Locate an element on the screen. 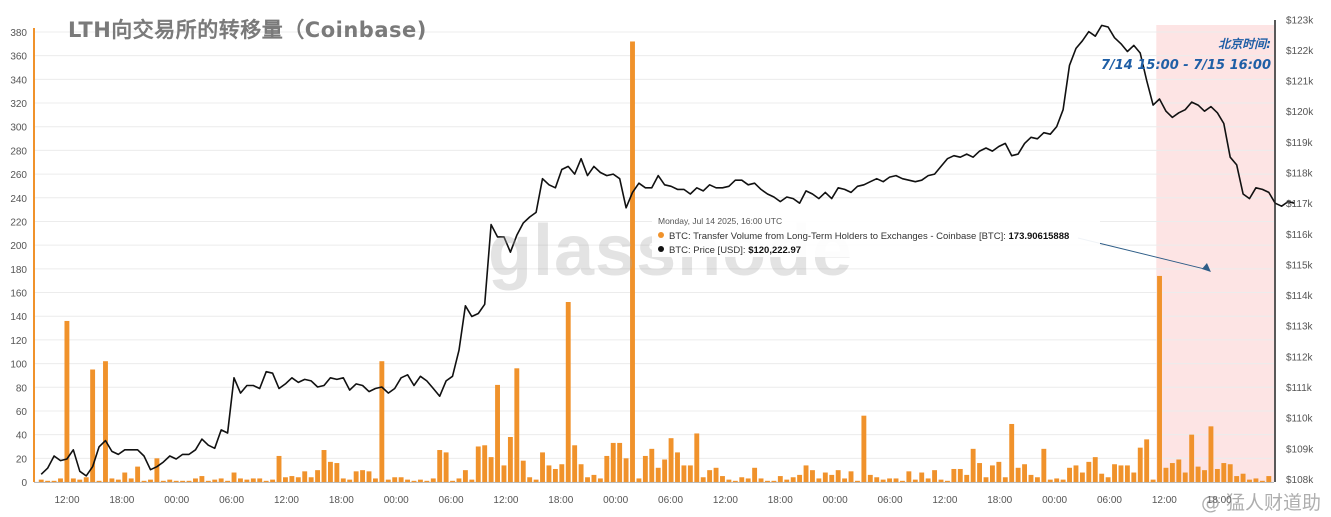 The image size is (1331, 517). left-tick-label: 320 is located at coordinates (18, 104).